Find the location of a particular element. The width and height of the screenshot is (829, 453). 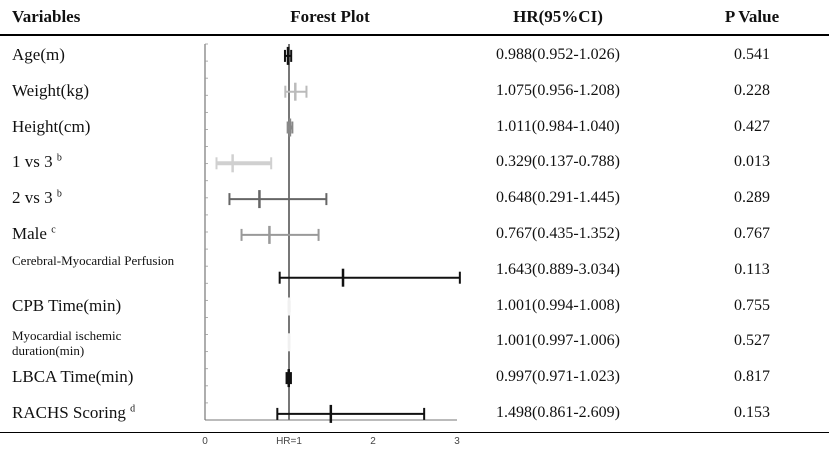

variable-text: Cerebral-Myocardial Perfusion is located at coordinates (93, 260).